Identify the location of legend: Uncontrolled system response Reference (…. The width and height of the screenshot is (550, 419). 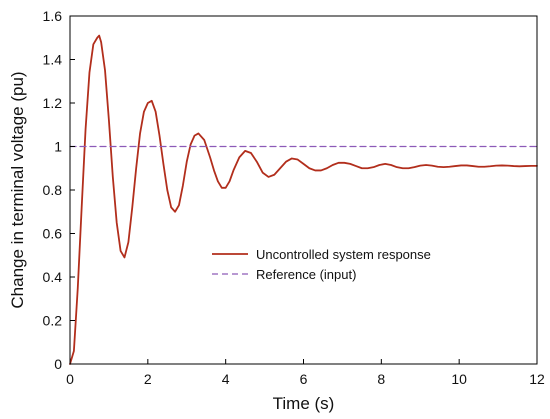
(321, 264).